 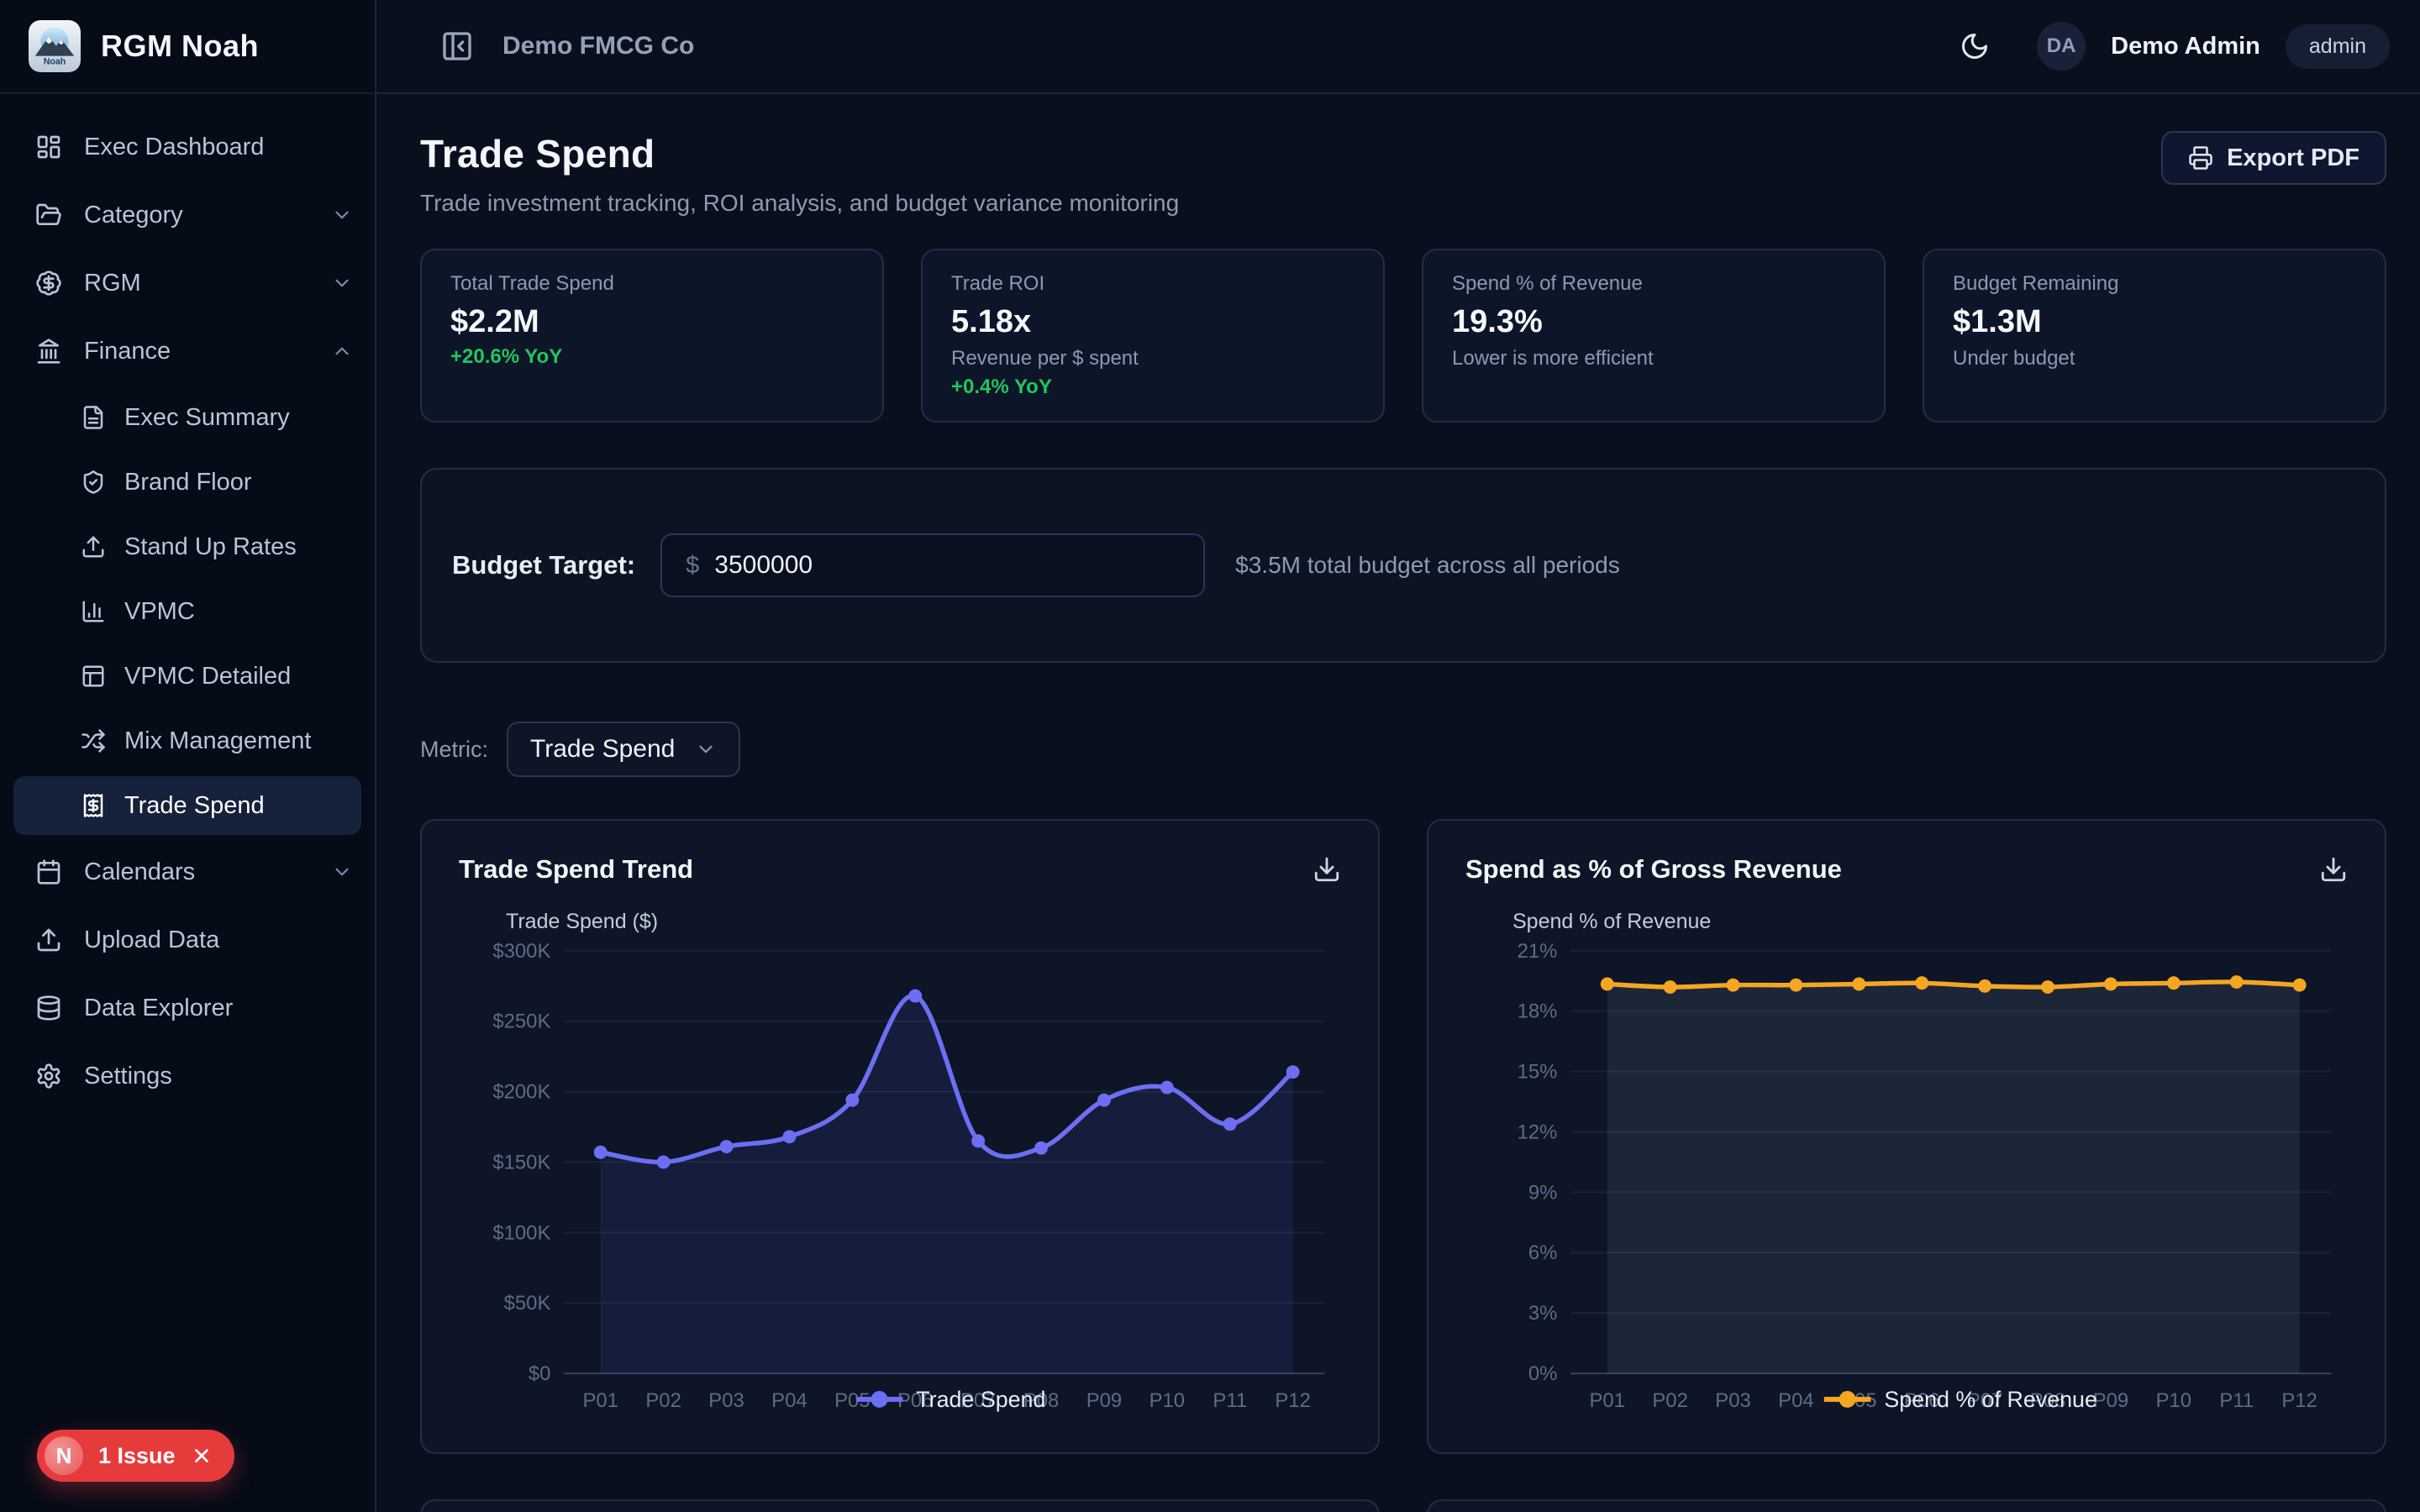 I want to click on budget-target-label: Budget Target:, so click(x=544, y=565).